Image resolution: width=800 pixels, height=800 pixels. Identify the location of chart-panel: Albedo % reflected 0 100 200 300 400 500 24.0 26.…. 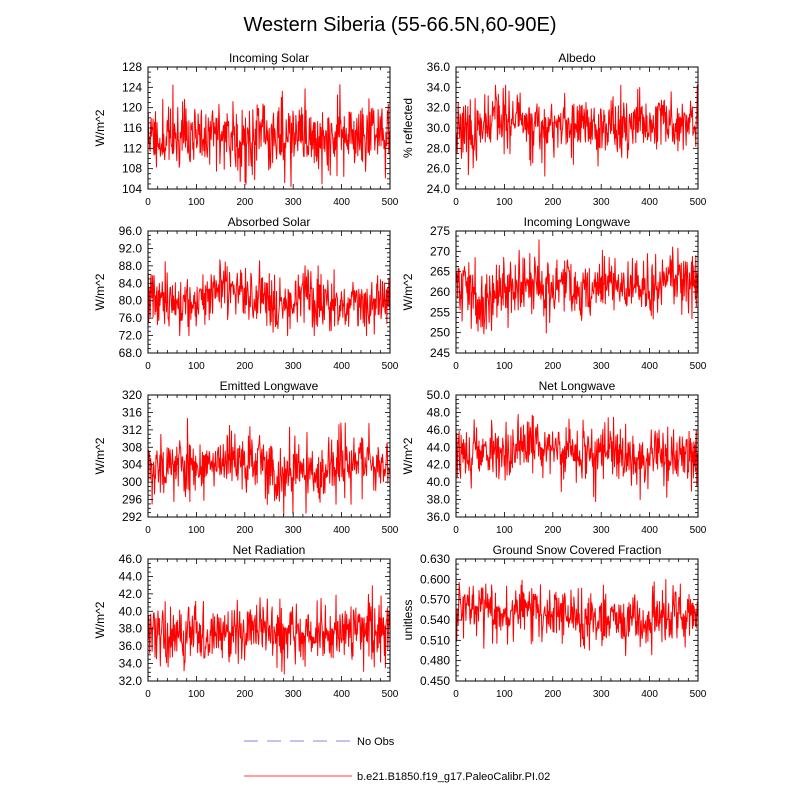
(554, 129).